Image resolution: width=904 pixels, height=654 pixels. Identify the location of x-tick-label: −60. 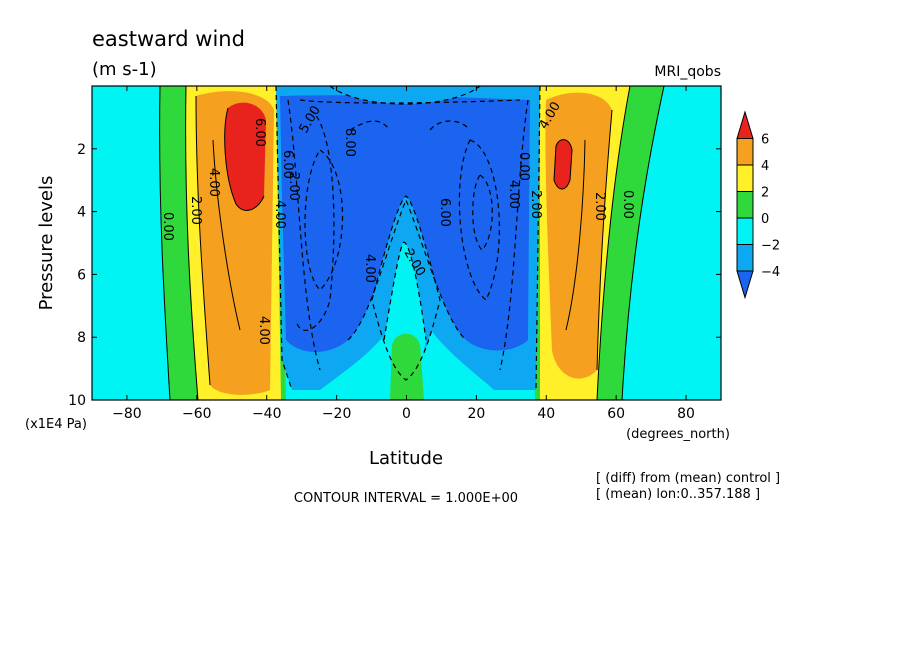
(197, 414).